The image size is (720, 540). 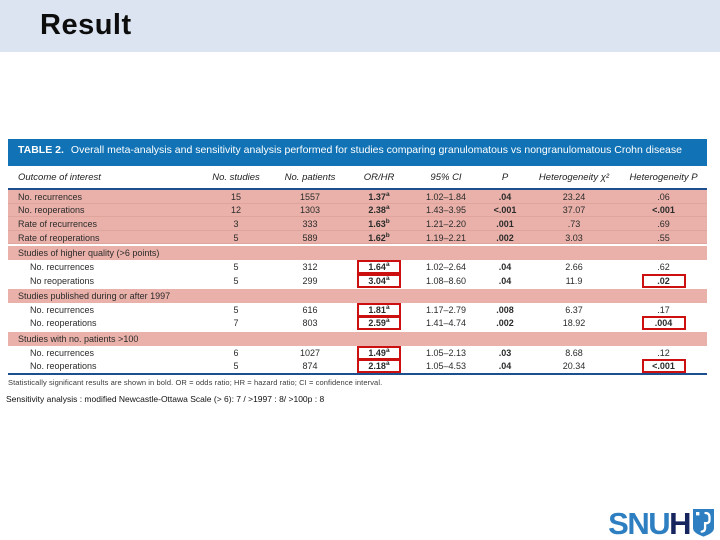 What do you see at coordinates (310, 352) in the screenshot?
I see `patients-cell: 1027` at bounding box center [310, 352].